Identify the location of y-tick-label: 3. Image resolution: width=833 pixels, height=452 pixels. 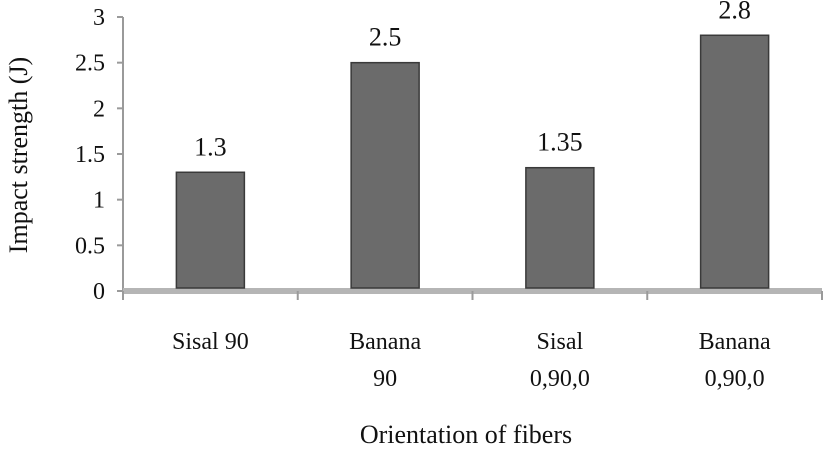
(99, 18).